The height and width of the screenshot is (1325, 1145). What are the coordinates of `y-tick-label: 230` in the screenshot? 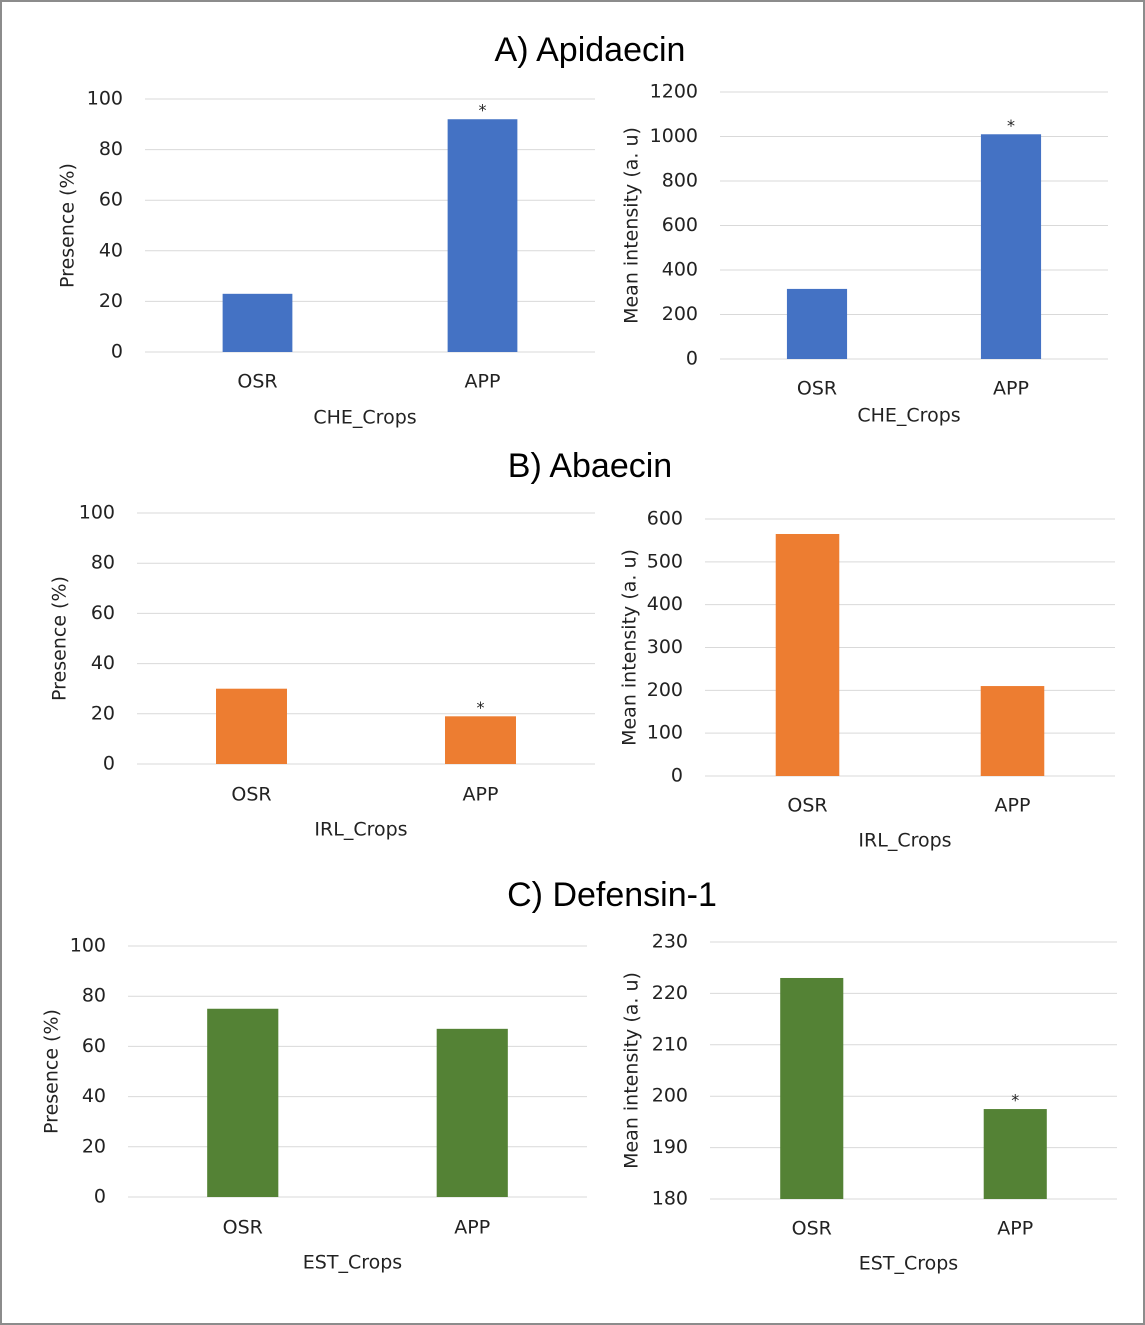 It's located at (670, 942).